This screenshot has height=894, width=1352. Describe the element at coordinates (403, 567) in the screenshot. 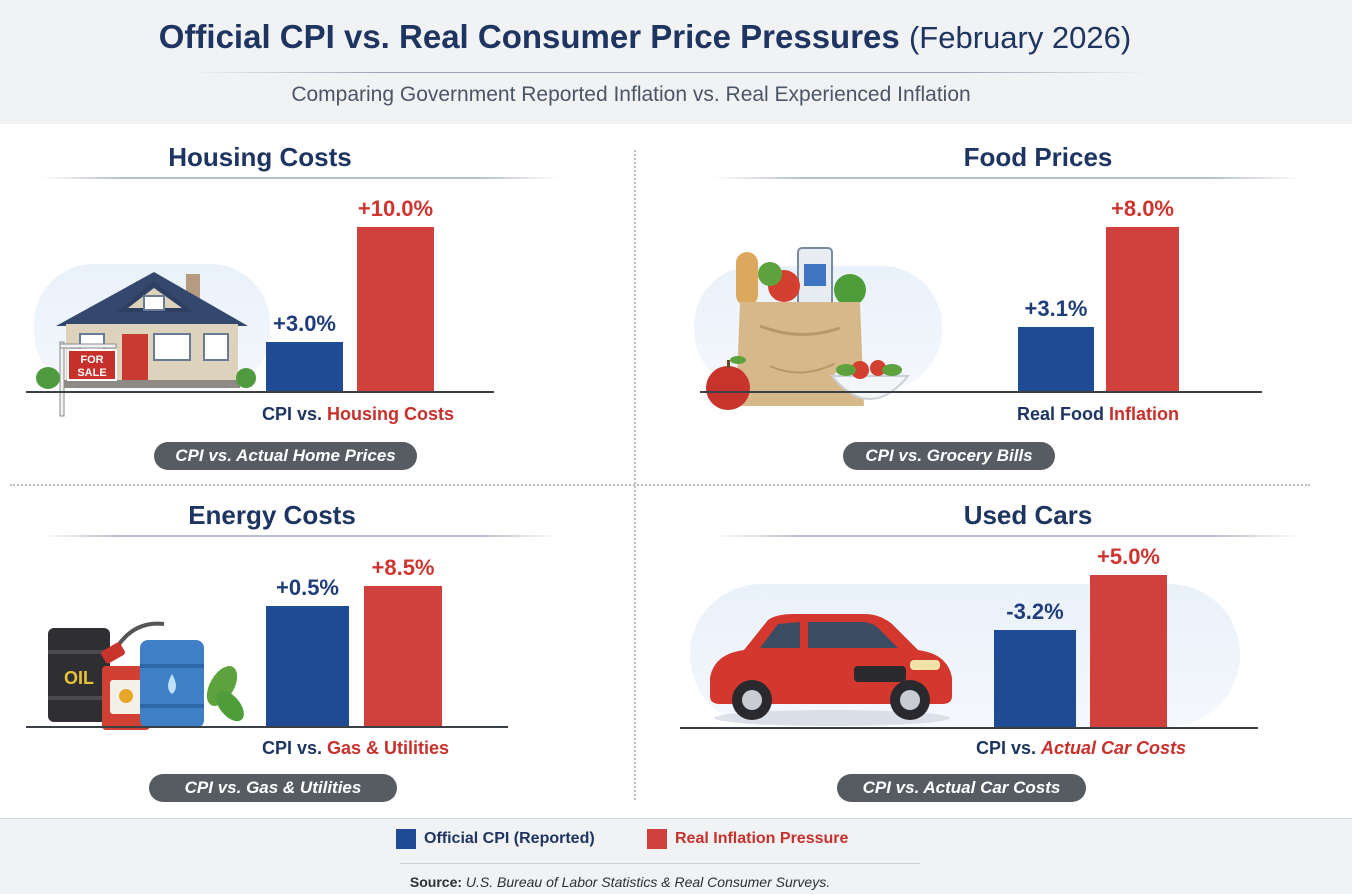

I see `bar-label-energy-real: +8.5%` at that location.